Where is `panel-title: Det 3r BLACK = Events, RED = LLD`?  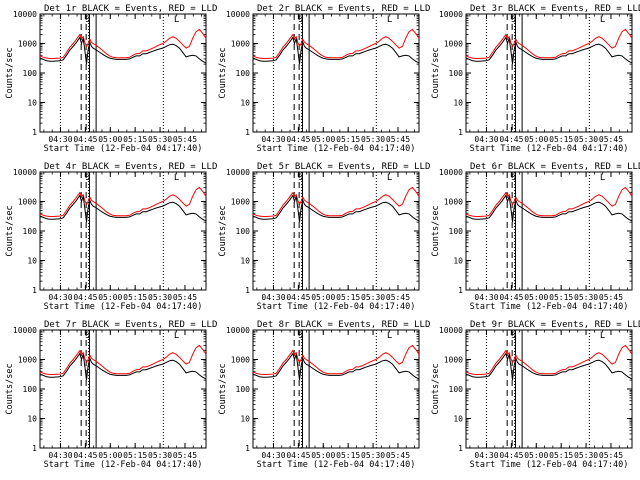 panel-title: Det 3r BLACK = Events, RED = LLD is located at coordinates (555, 9).